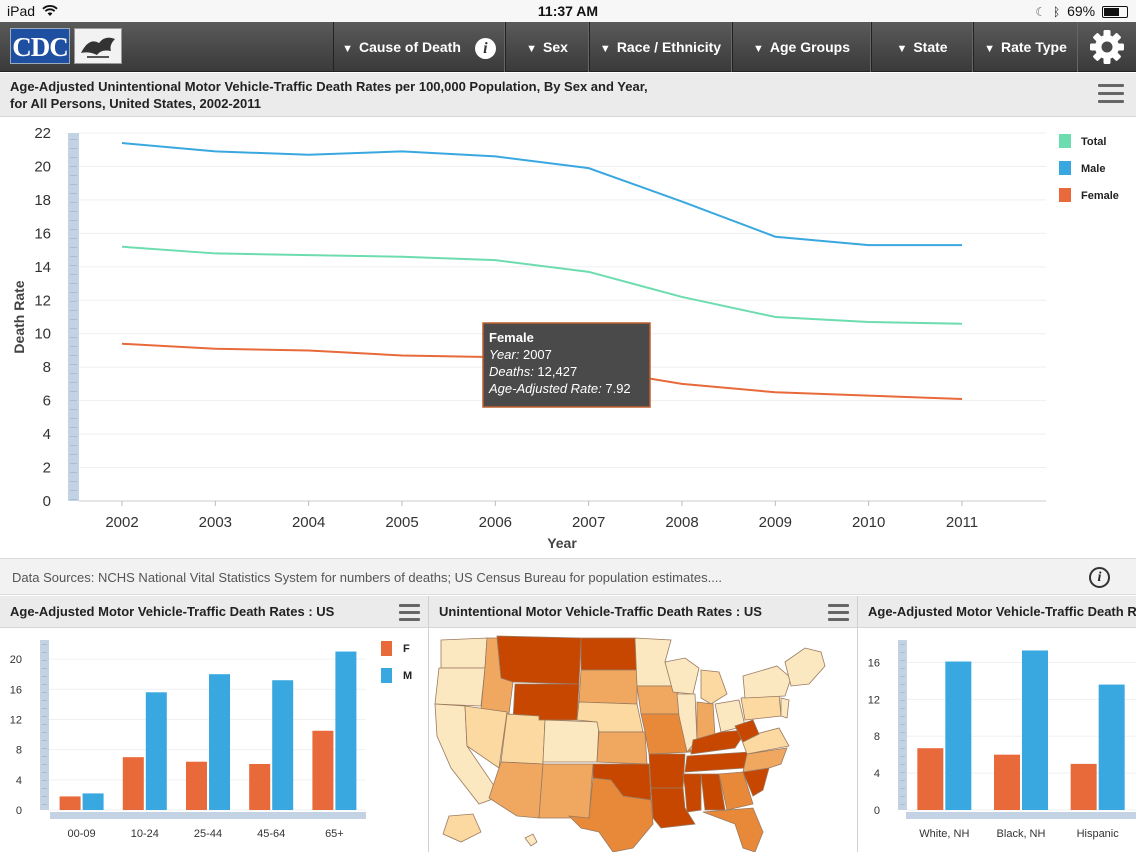  I want to click on state-new-jersey, so click(785, 708).